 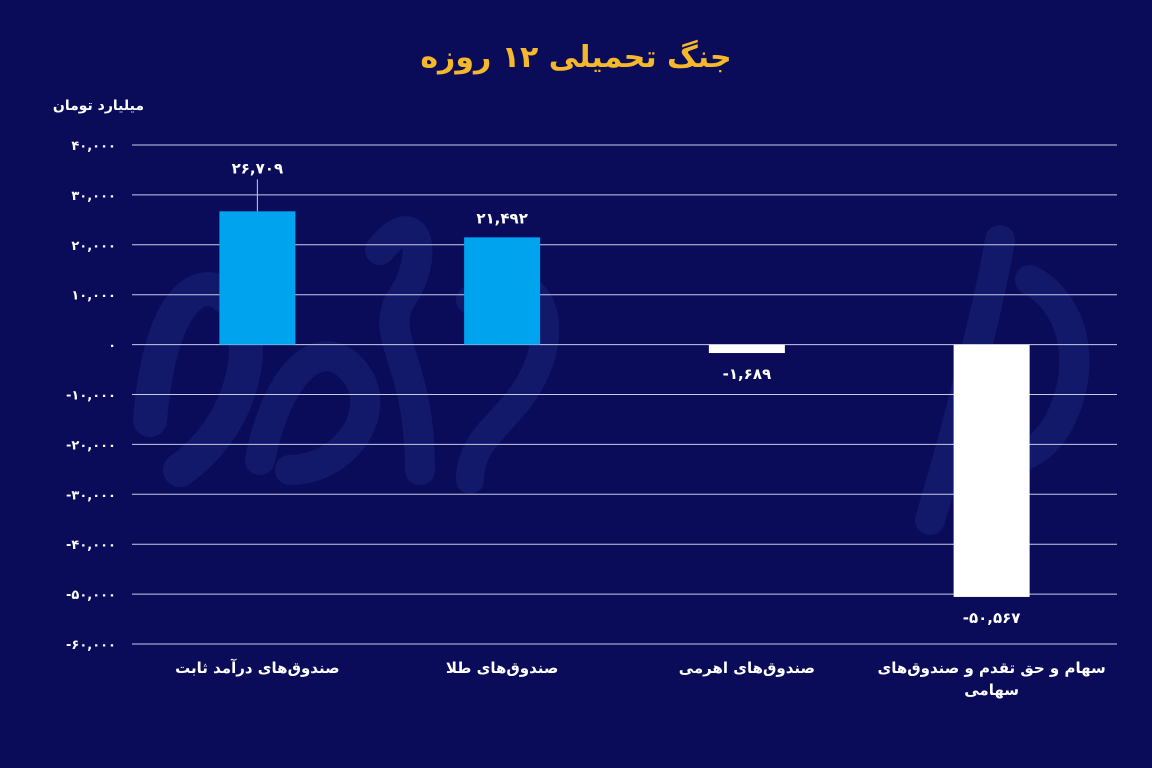 What do you see at coordinates (93, 296) in the screenshot?
I see `y-tick-label: ۱۰,۰۰۰` at bounding box center [93, 296].